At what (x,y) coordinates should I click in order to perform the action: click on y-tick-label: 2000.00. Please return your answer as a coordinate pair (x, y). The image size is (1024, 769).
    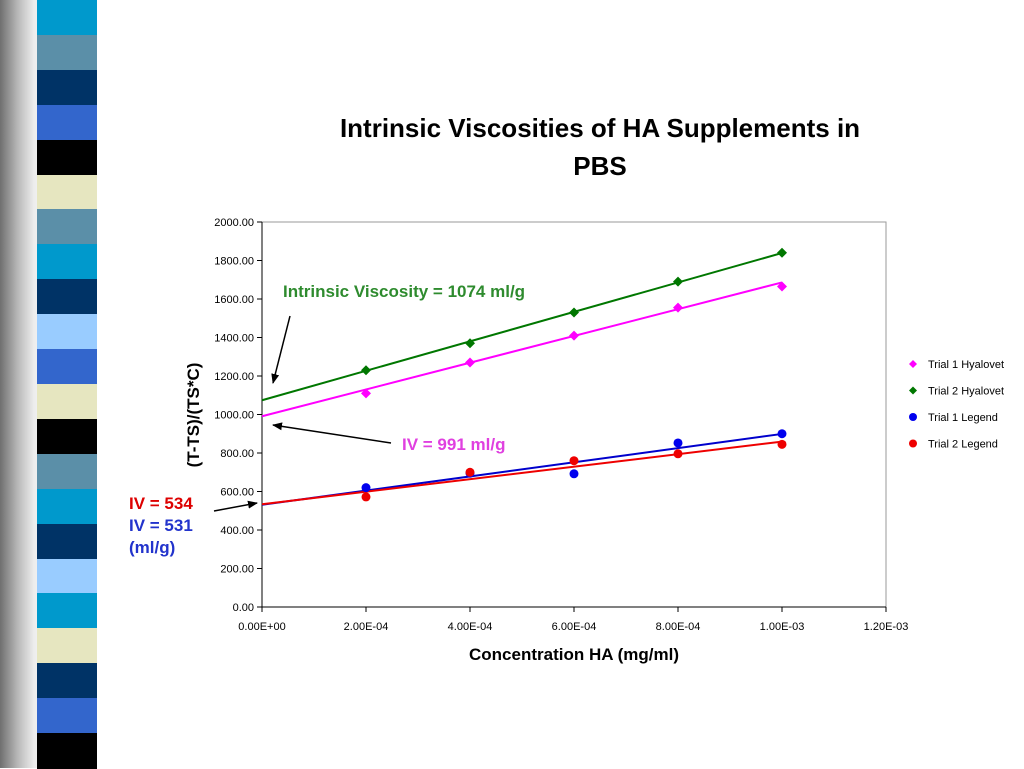
    Looking at the image, I should click on (234, 223).